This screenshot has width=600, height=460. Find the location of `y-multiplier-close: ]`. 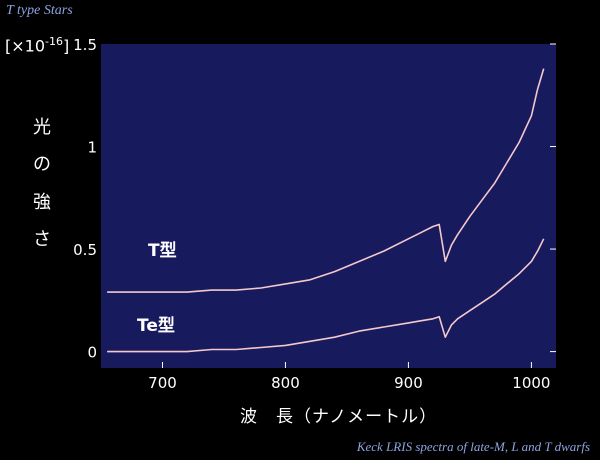

y-multiplier-close: ] is located at coordinates (66, 46).